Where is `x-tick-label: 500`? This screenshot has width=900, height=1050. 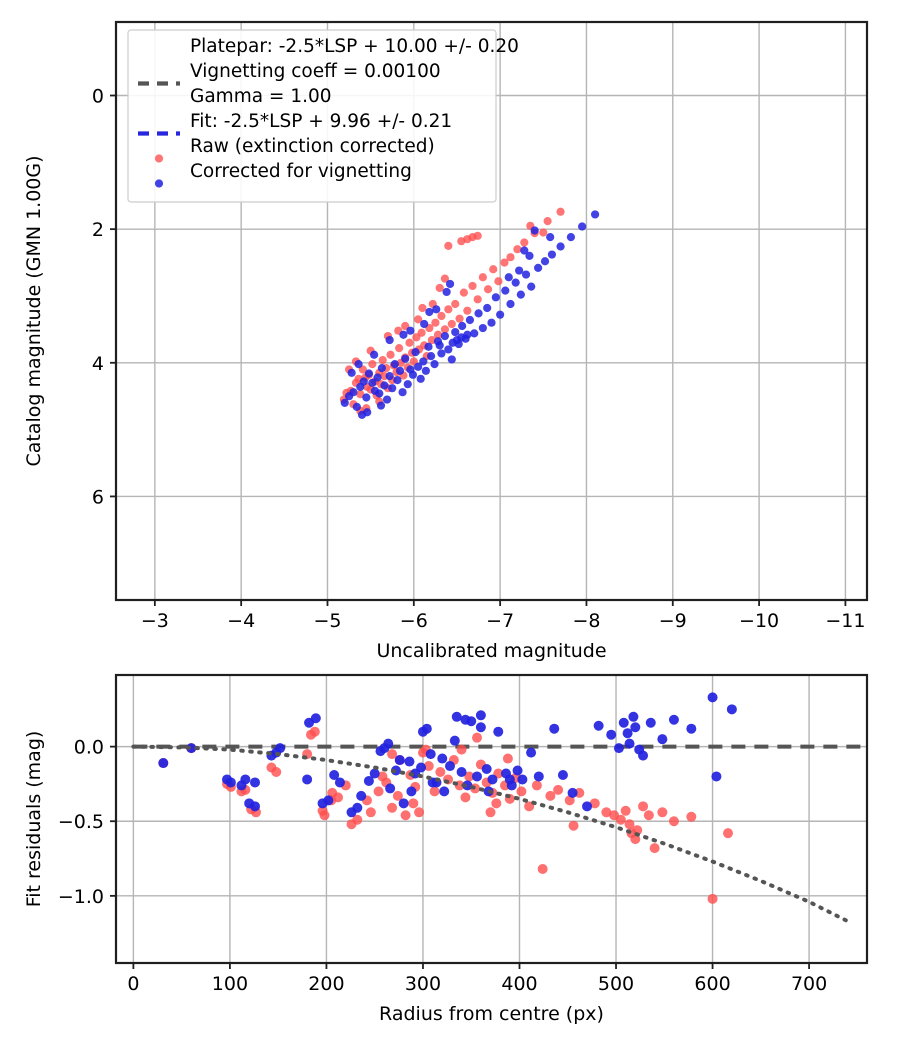
x-tick-label: 500 is located at coordinates (616, 984).